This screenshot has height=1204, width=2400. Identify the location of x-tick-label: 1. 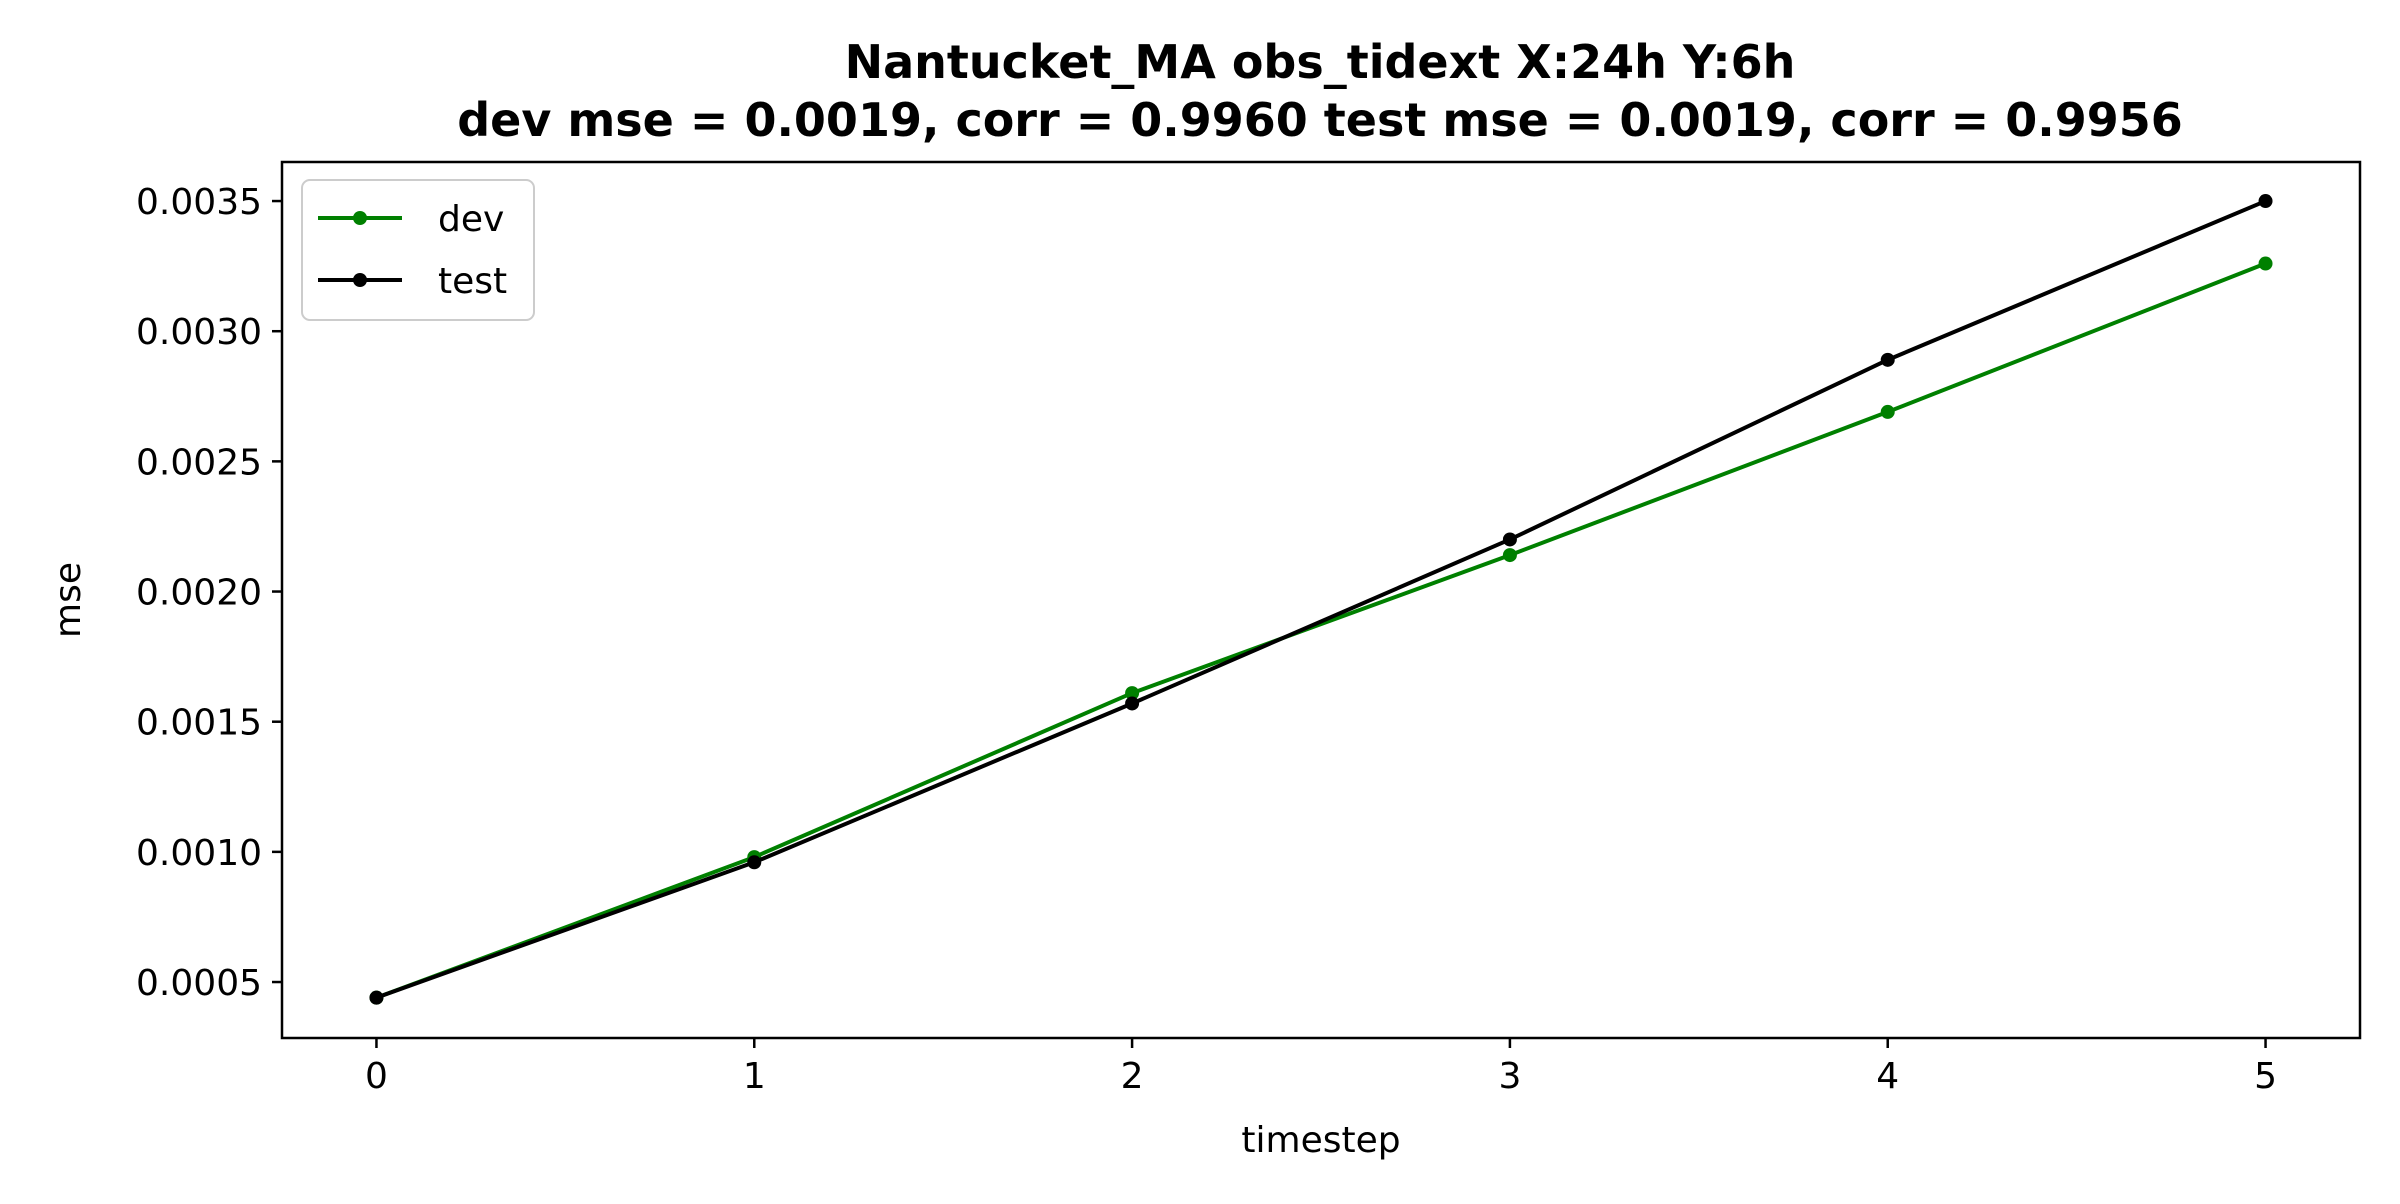
(754, 1076).